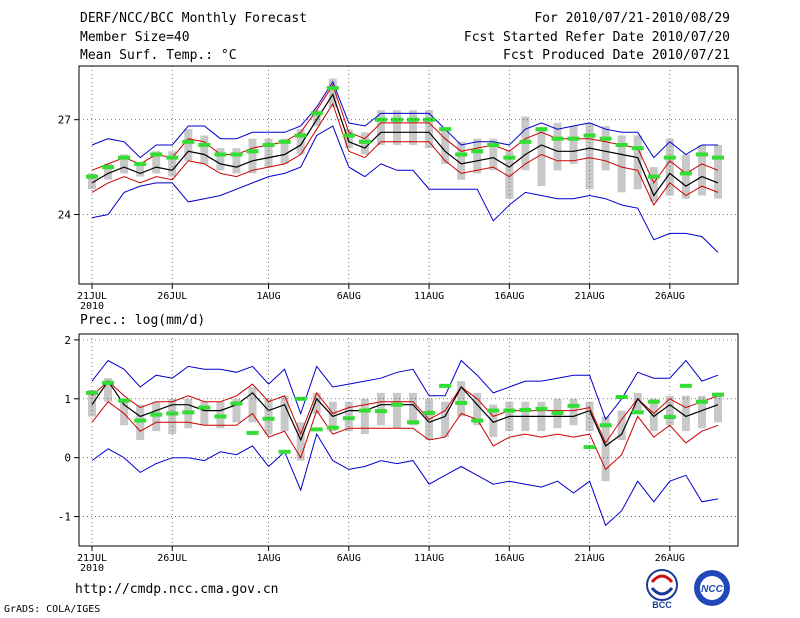  I want to click on ncc-logo: NCC, so click(712, 588).